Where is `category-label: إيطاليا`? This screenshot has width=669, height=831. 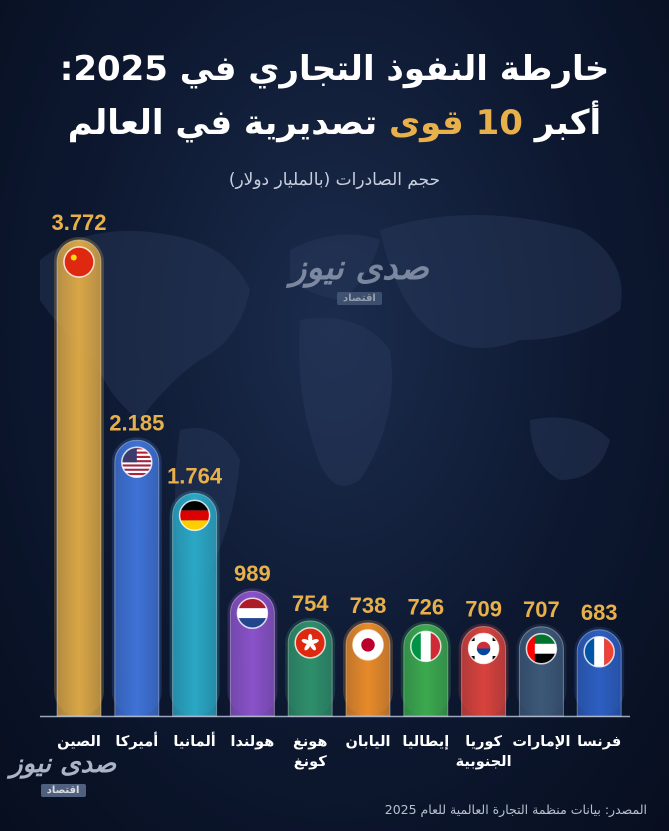 category-label: إيطاليا is located at coordinates (425, 742).